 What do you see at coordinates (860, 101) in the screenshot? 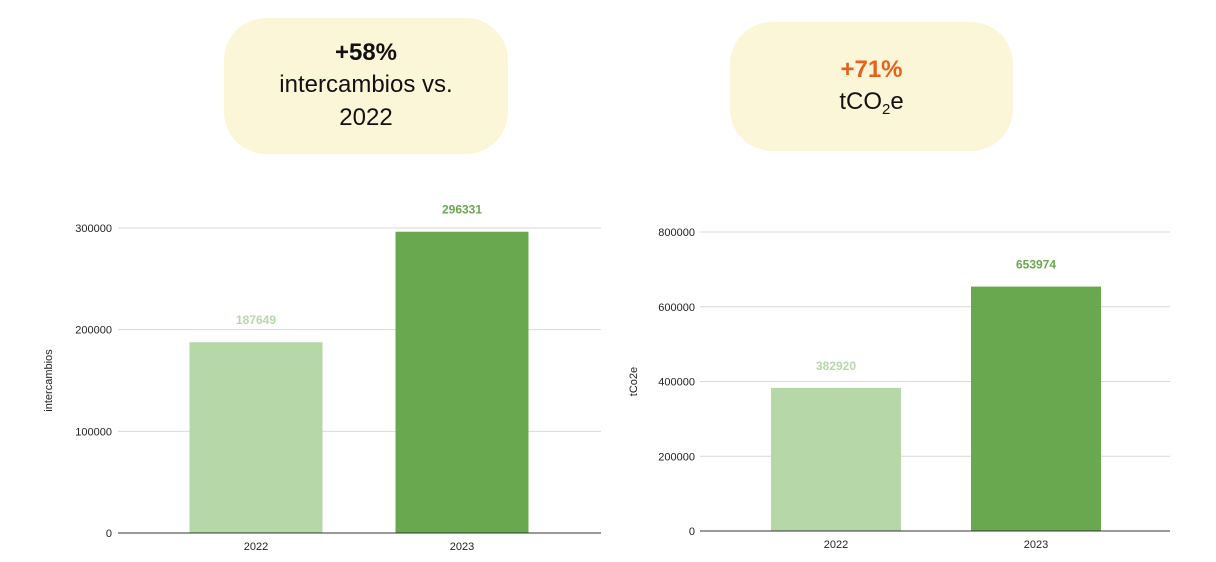
I see `callout-emissions-caption-pre: tCO` at bounding box center [860, 101].